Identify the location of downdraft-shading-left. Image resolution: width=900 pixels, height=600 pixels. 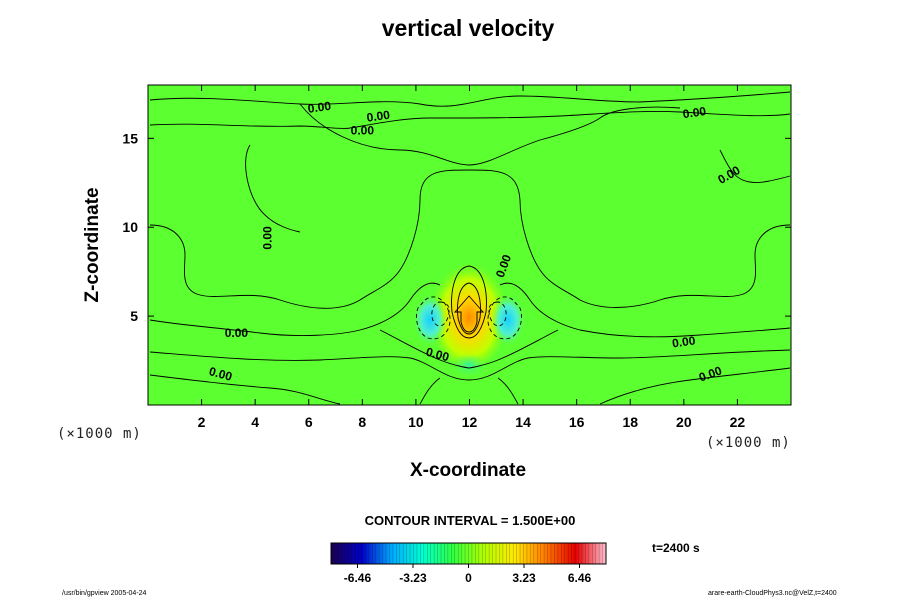
(430, 320).